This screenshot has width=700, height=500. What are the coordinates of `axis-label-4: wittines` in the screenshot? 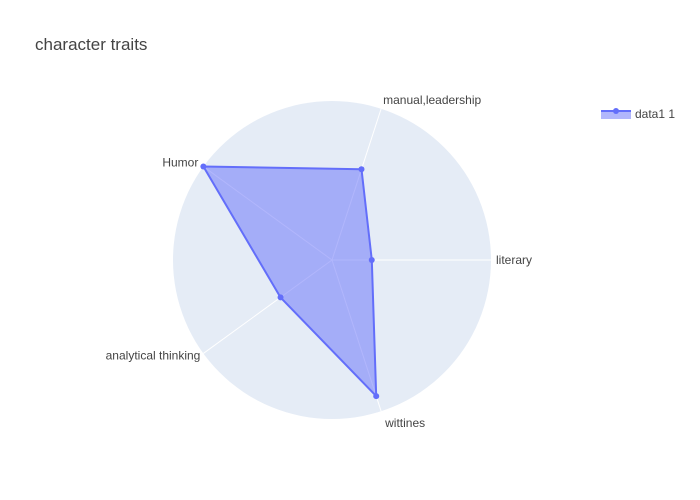 It's located at (404, 423).